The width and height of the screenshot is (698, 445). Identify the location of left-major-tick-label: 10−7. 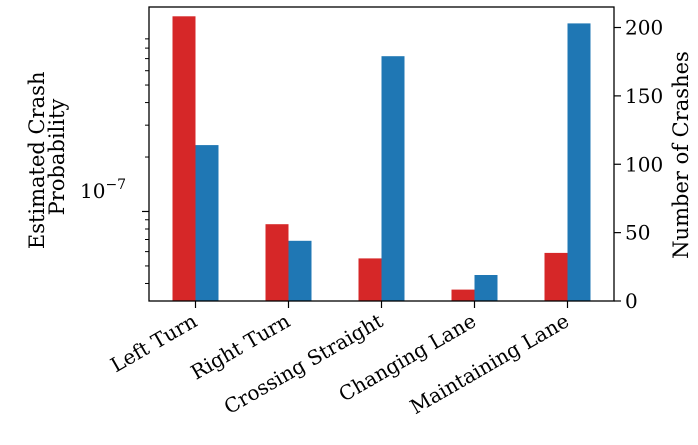
(103, 190).